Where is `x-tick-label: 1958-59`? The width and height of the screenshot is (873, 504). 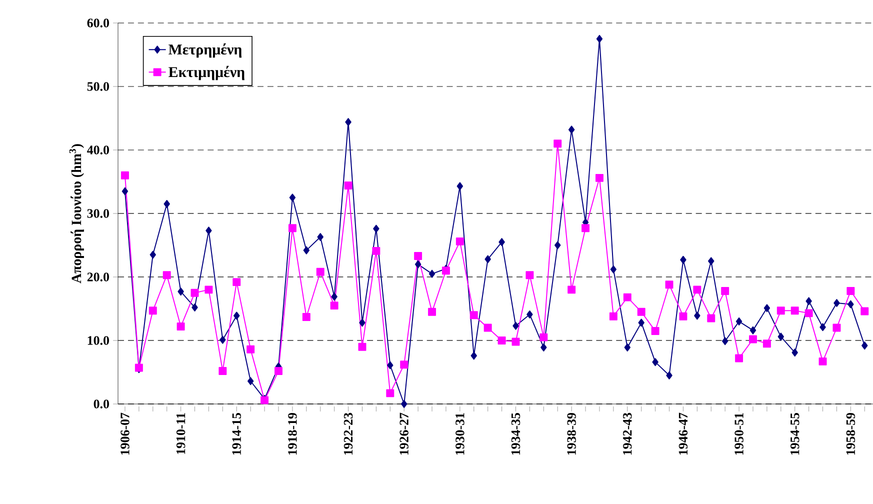 x-tick-label: 1958-59 is located at coordinates (851, 433).